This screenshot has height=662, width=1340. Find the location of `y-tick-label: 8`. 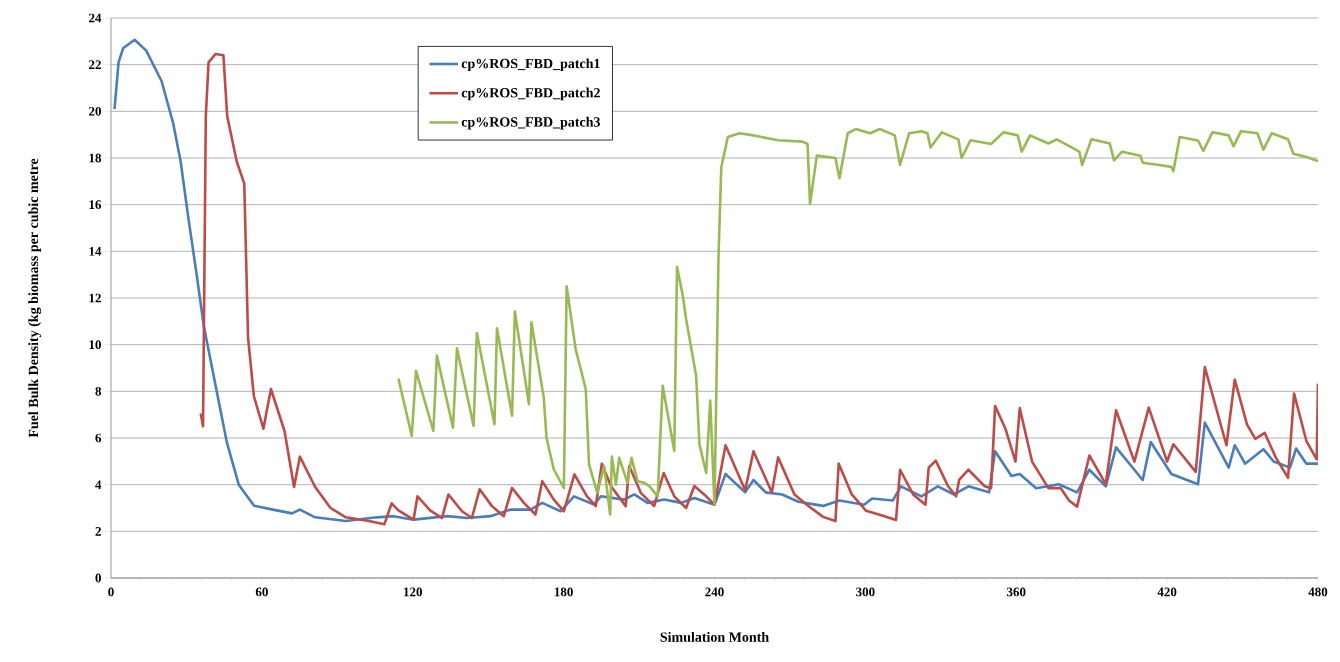

y-tick-label: 8 is located at coordinates (98, 391).